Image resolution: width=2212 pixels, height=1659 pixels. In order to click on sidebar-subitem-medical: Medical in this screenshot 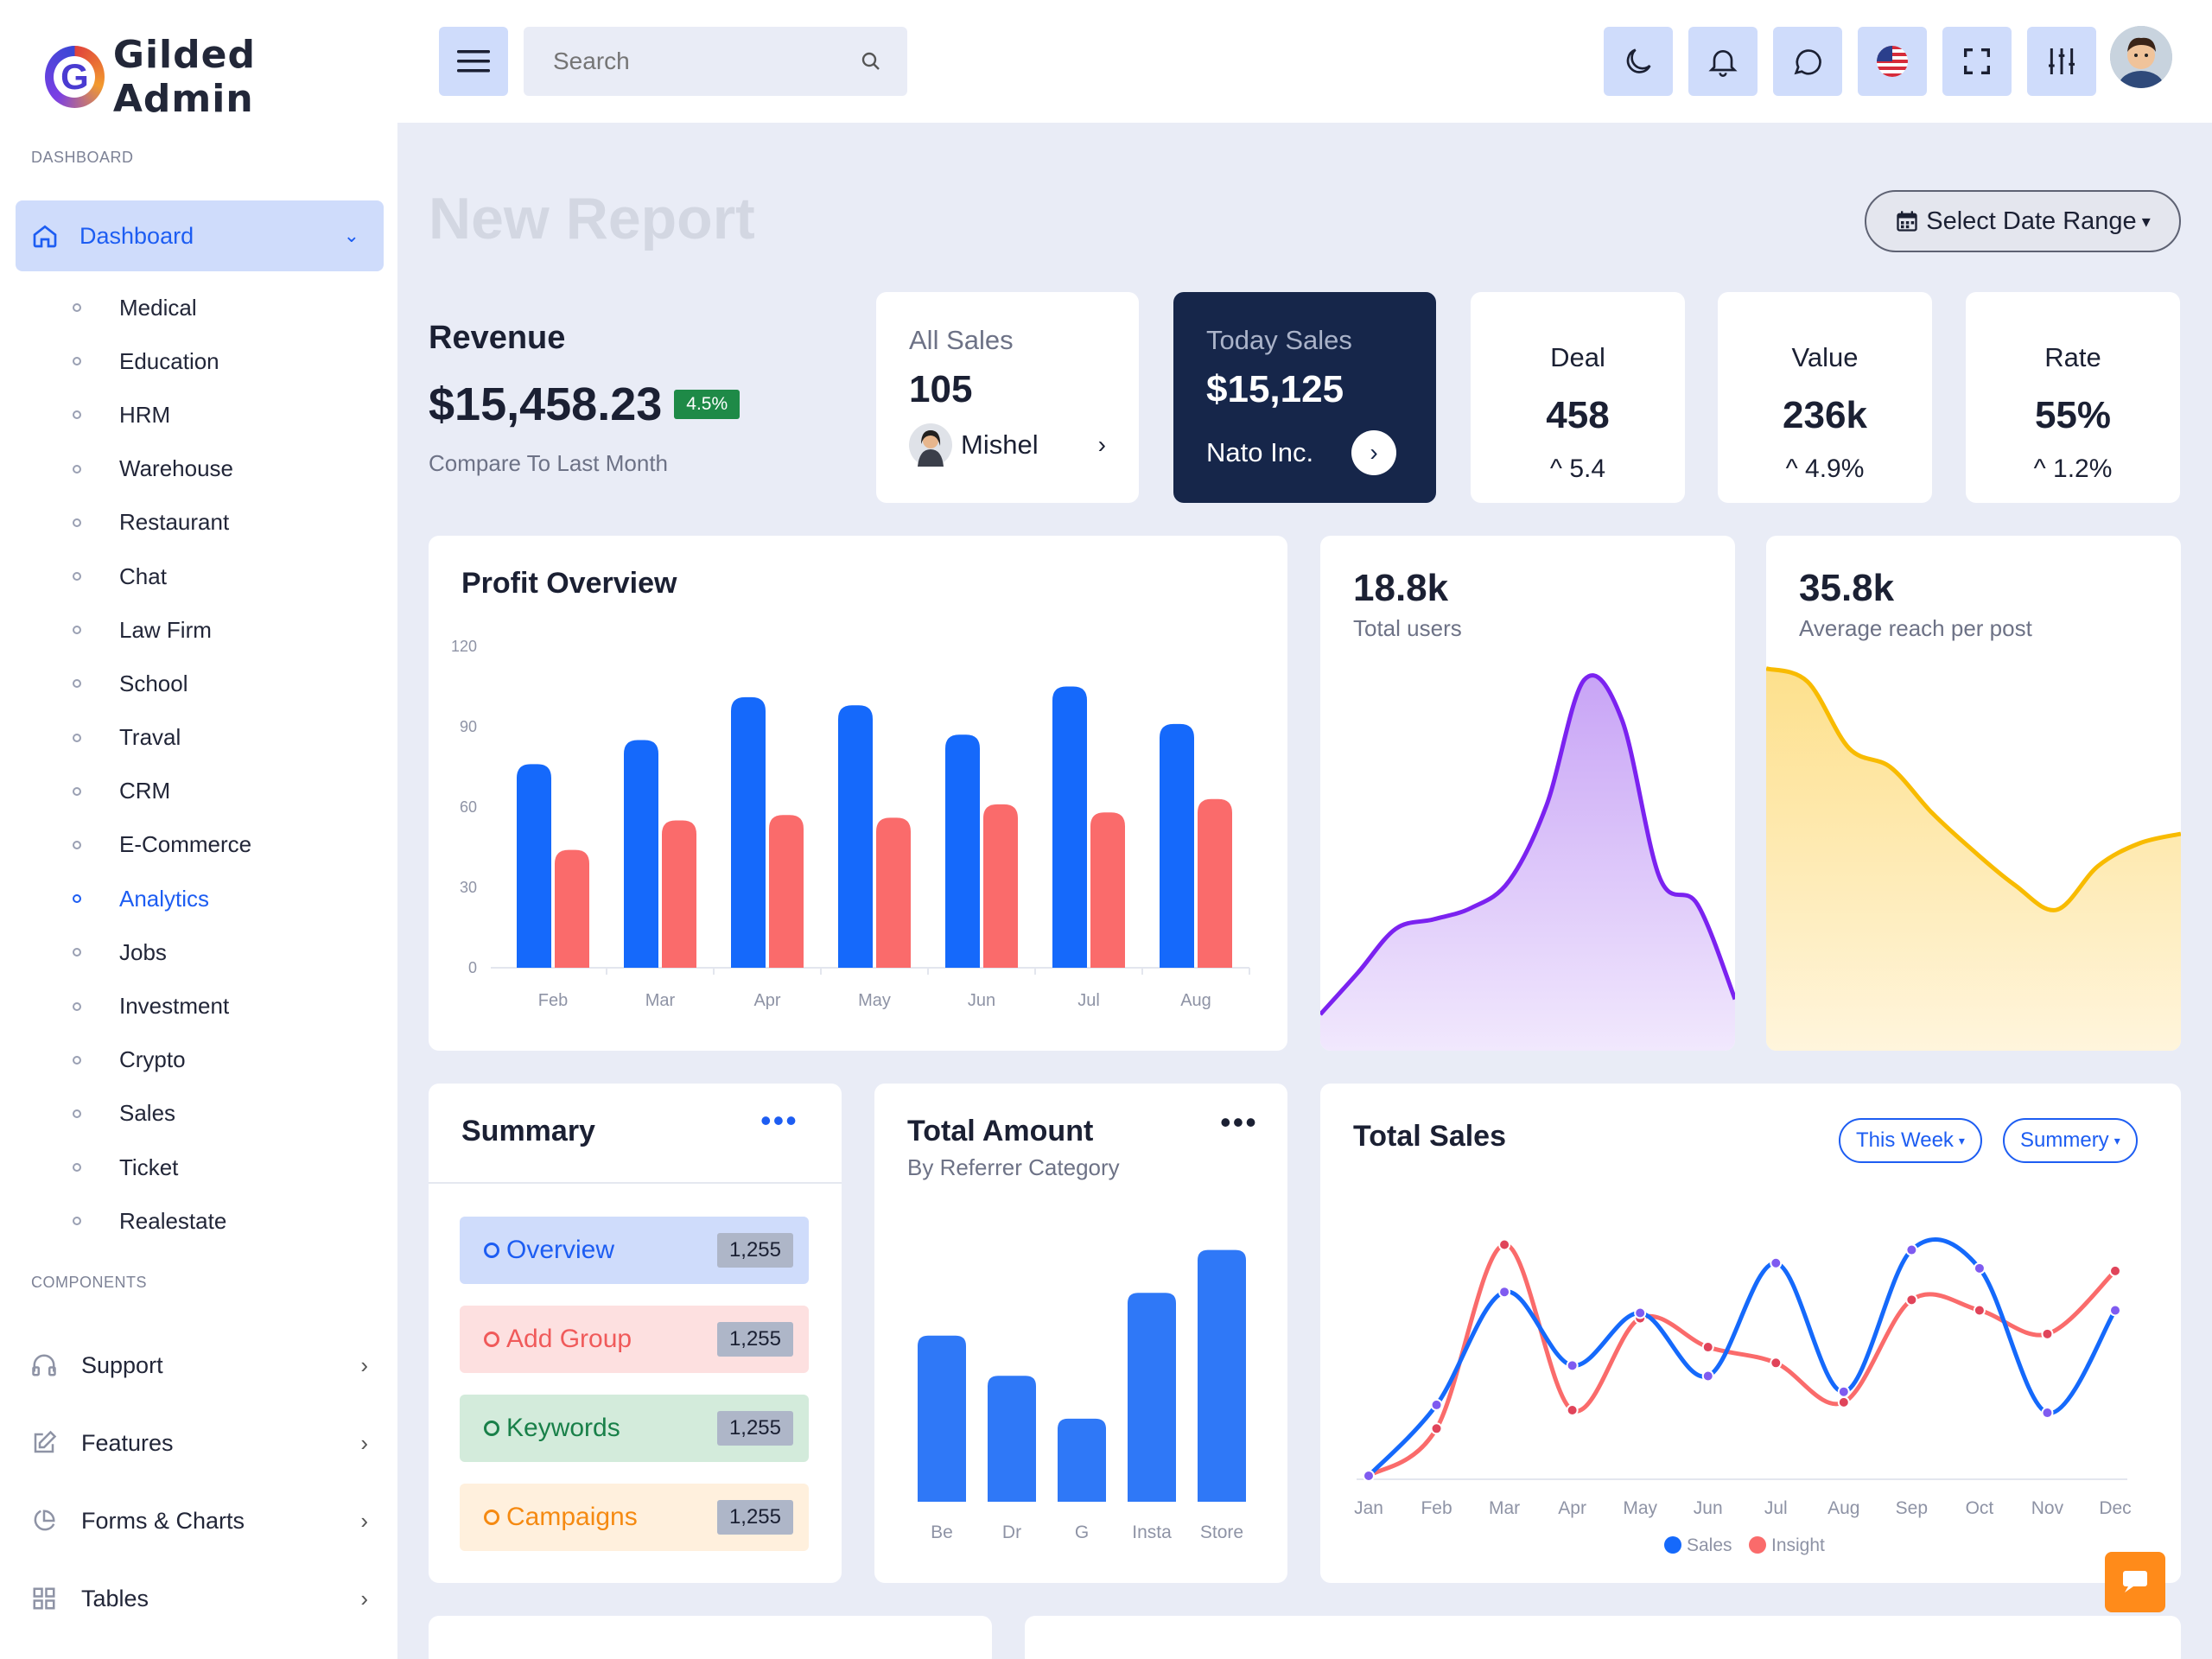, I will do `click(162, 307)`.